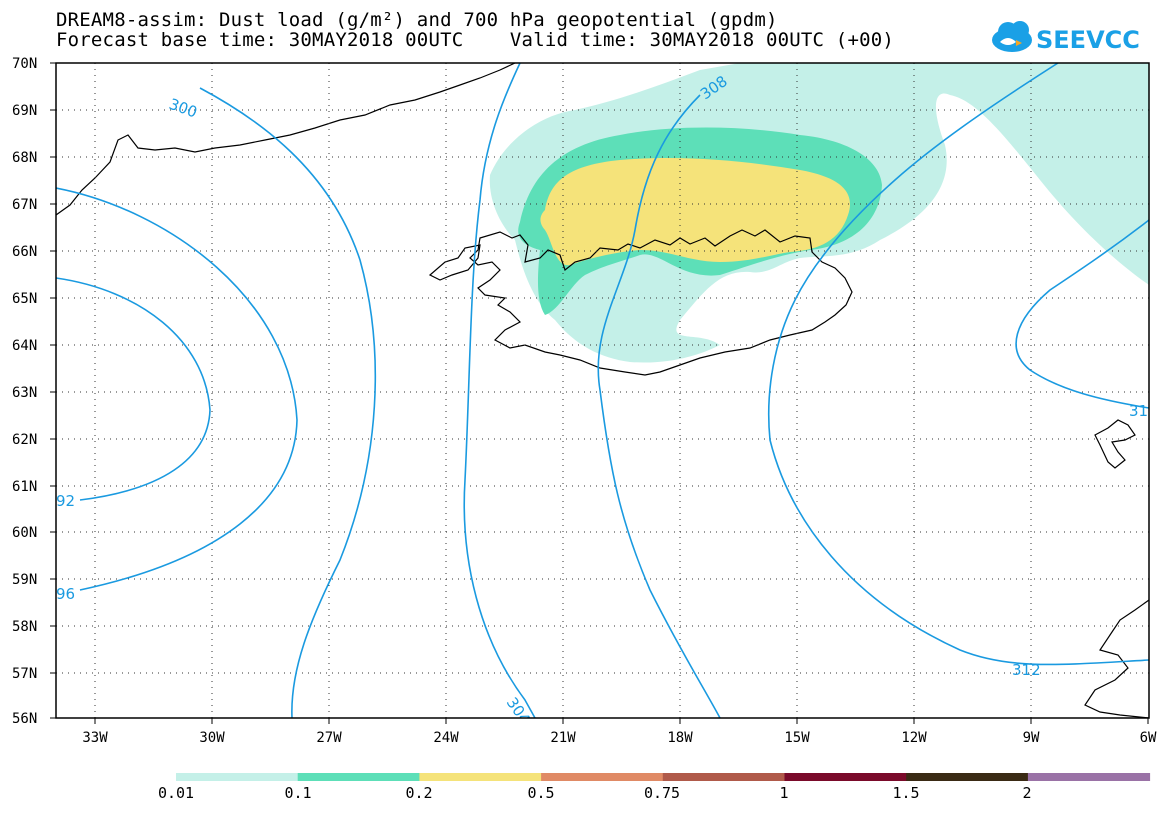 This screenshot has height=815, width=1175. I want to click on legend-label-1.5: 1.5, so click(906, 793).